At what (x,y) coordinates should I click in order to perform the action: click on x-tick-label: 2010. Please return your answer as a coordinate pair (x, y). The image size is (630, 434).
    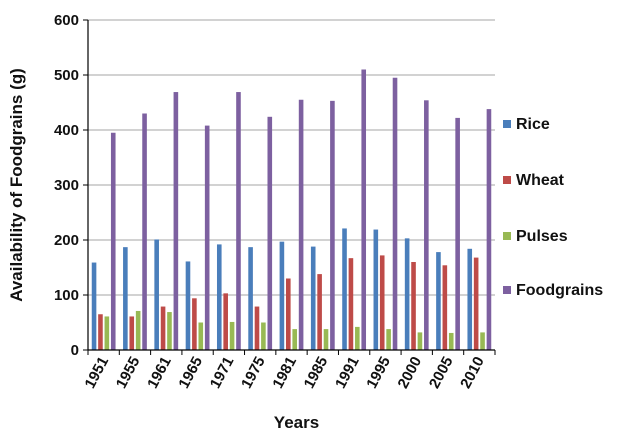
    Looking at the image, I should click on (472, 372).